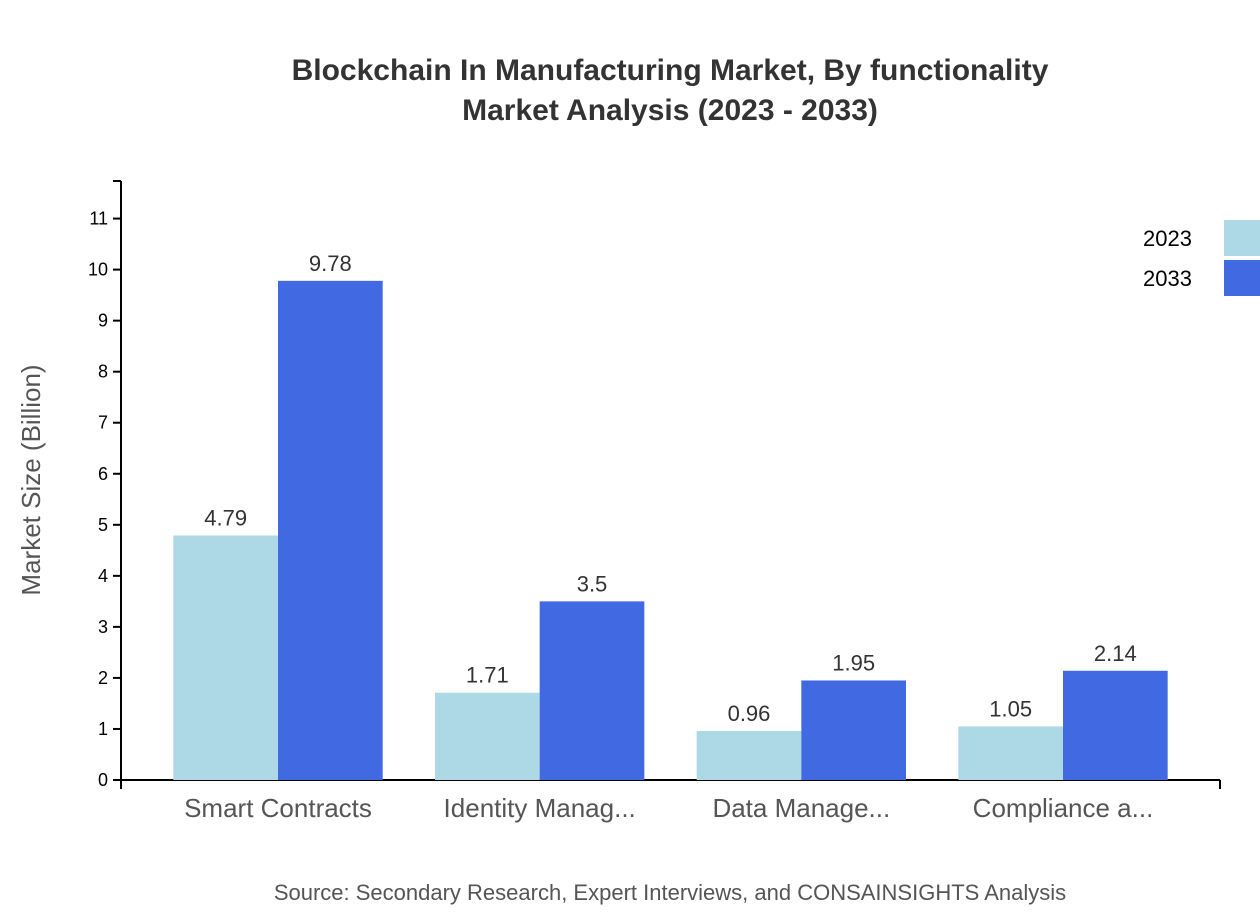  Describe the element at coordinates (487, 675) in the screenshot. I see `data-label: 1.71` at that location.